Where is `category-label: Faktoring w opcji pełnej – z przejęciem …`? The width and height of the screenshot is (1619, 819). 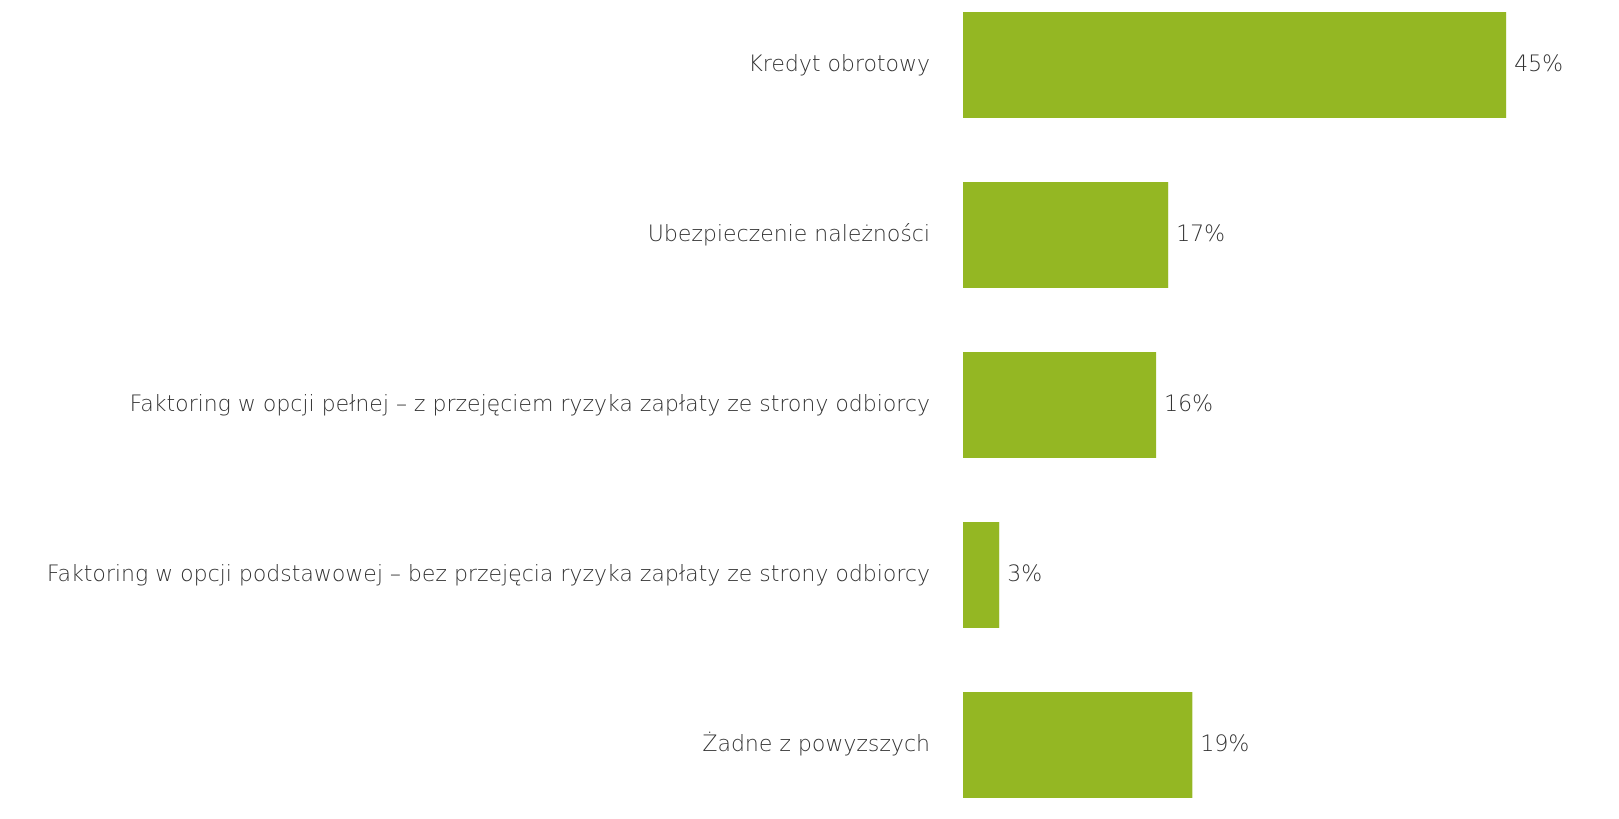
category-label: Faktoring w opcji pełnej – z przejęciem … is located at coordinates (530, 404).